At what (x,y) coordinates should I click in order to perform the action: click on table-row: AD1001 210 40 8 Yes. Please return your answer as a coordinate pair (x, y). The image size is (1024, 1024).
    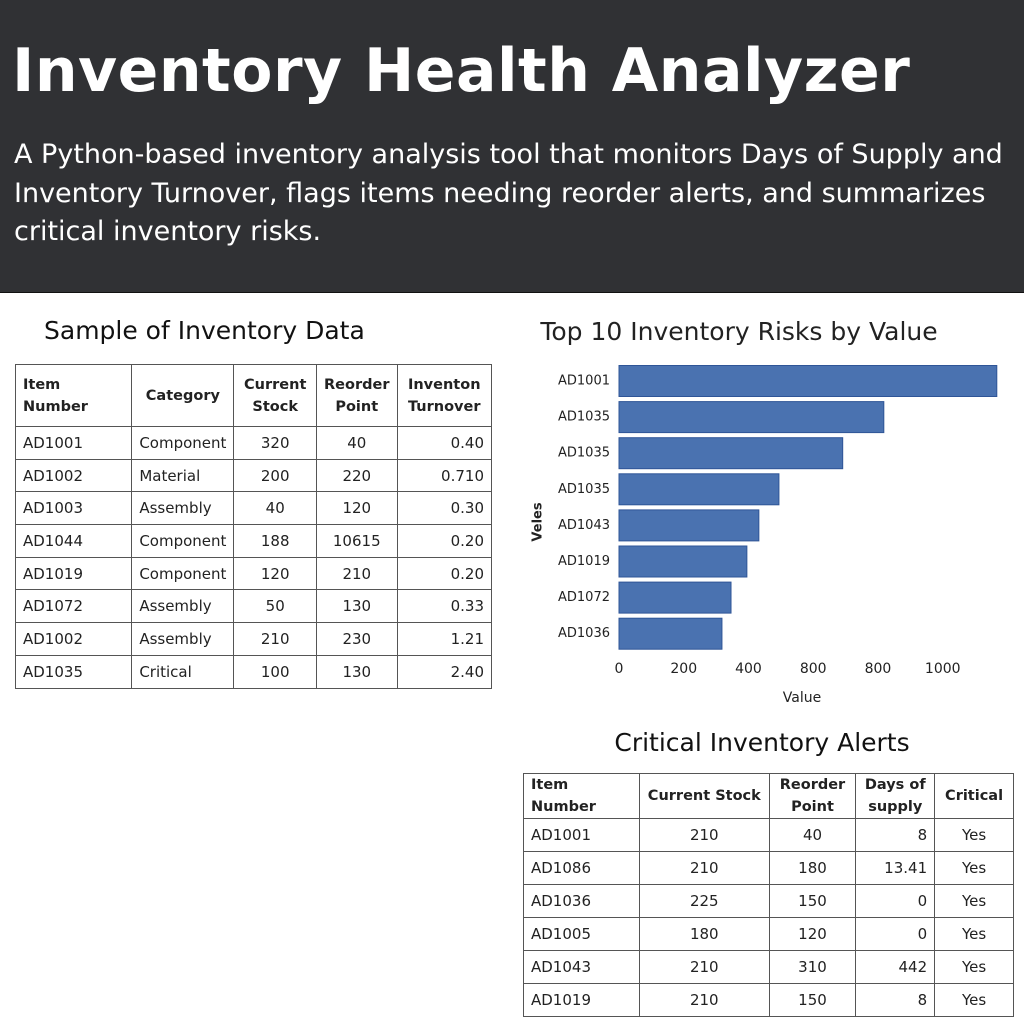
    Looking at the image, I should click on (768, 835).